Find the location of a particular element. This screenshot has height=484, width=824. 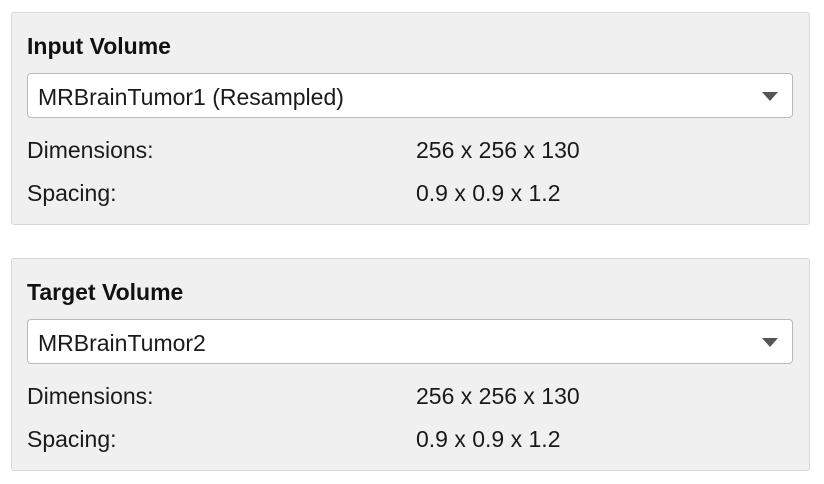

input-dimensions-value: 256 x 256 x 130 is located at coordinates (498, 150).